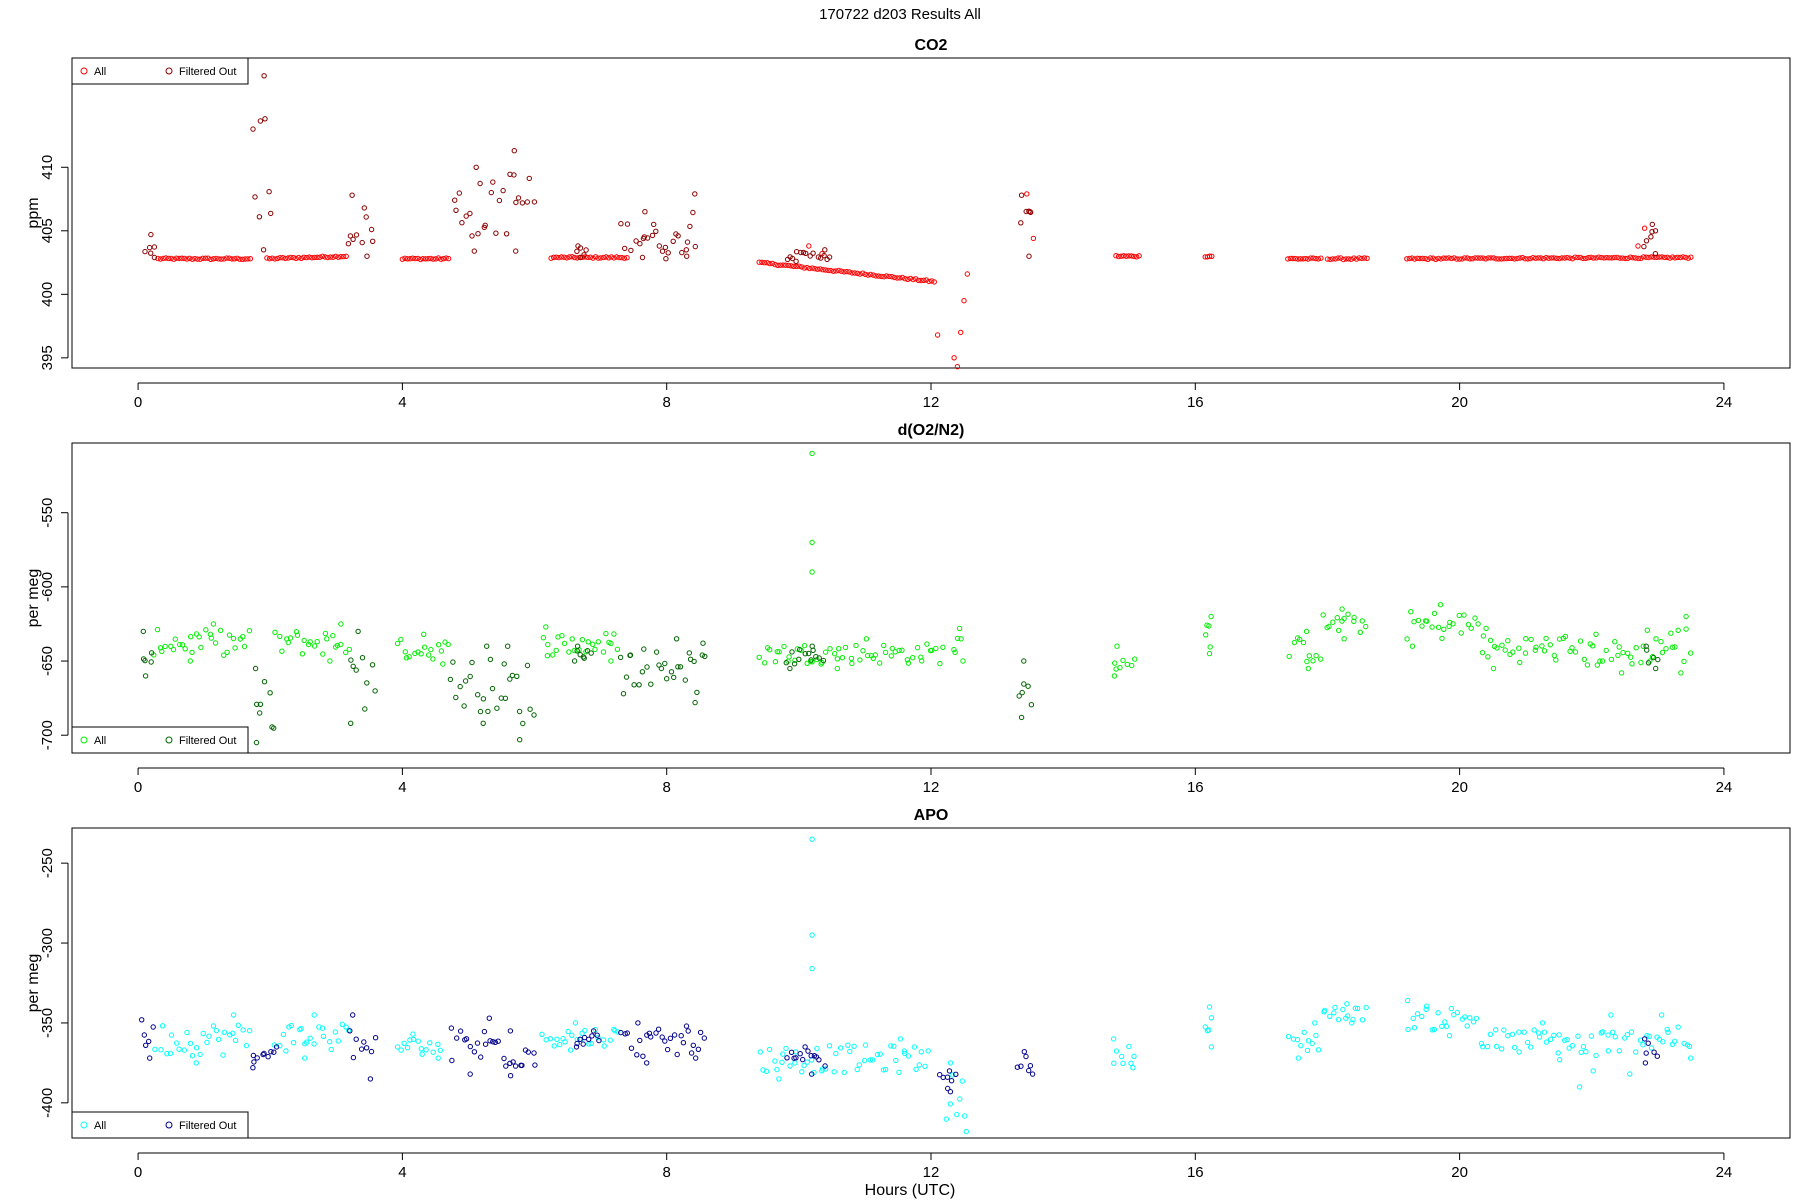 This screenshot has width=1800, height=1200. What do you see at coordinates (84, 71) in the screenshot?
I see `legend-marker` at bounding box center [84, 71].